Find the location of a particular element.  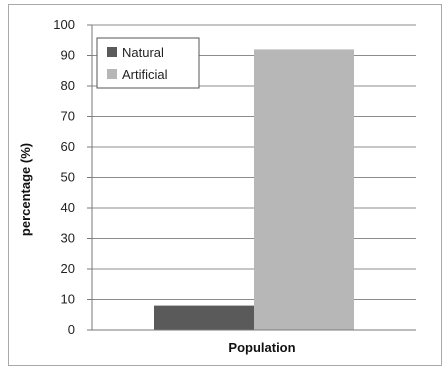

y-tick-labels: 0 10 20 30 40 50 60 70 80 90 100 is located at coordinates (64, 177).